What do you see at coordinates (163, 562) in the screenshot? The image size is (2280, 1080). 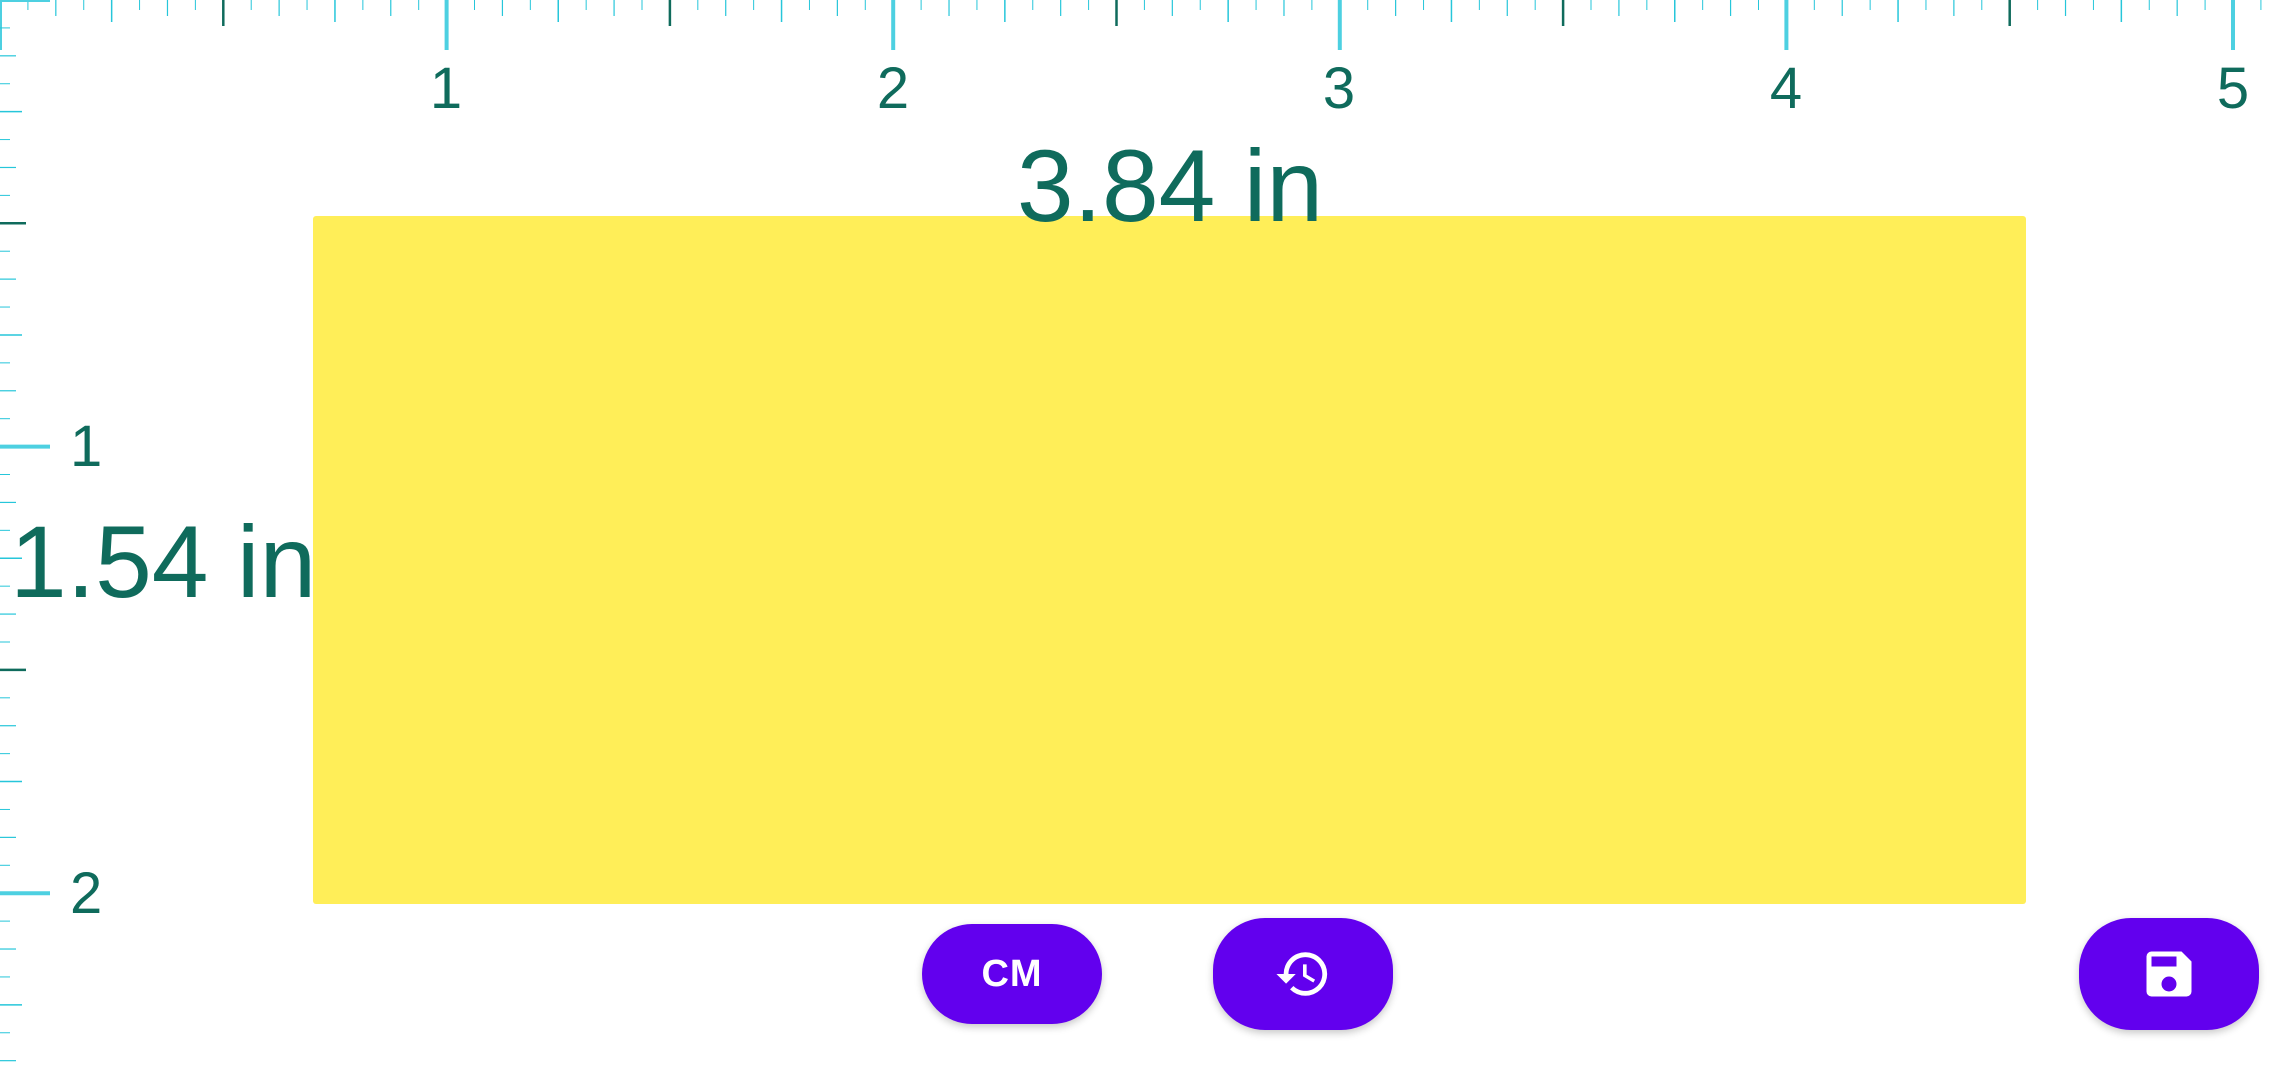 I see `height-readout: 1.54 in` at bounding box center [163, 562].